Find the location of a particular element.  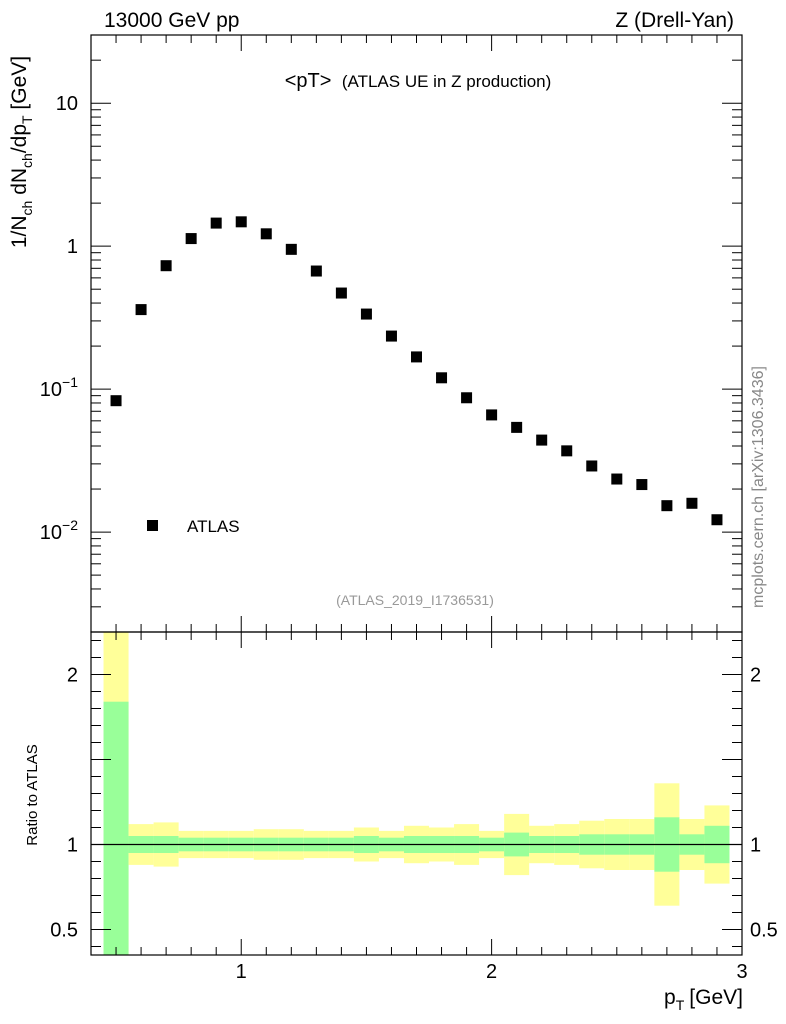

side-source-label: mcplots.cern.ch [arXiv:1306.3436] is located at coordinates (758, 487).